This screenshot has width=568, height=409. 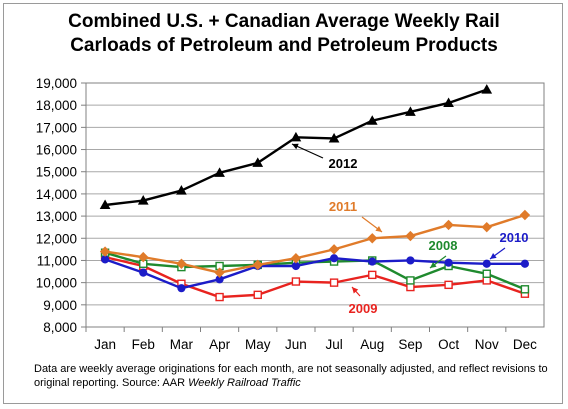 What do you see at coordinates (378, 229) in the screenshot?
I see `annotation-arrowhead-2011` at bounding box center [378, 229].